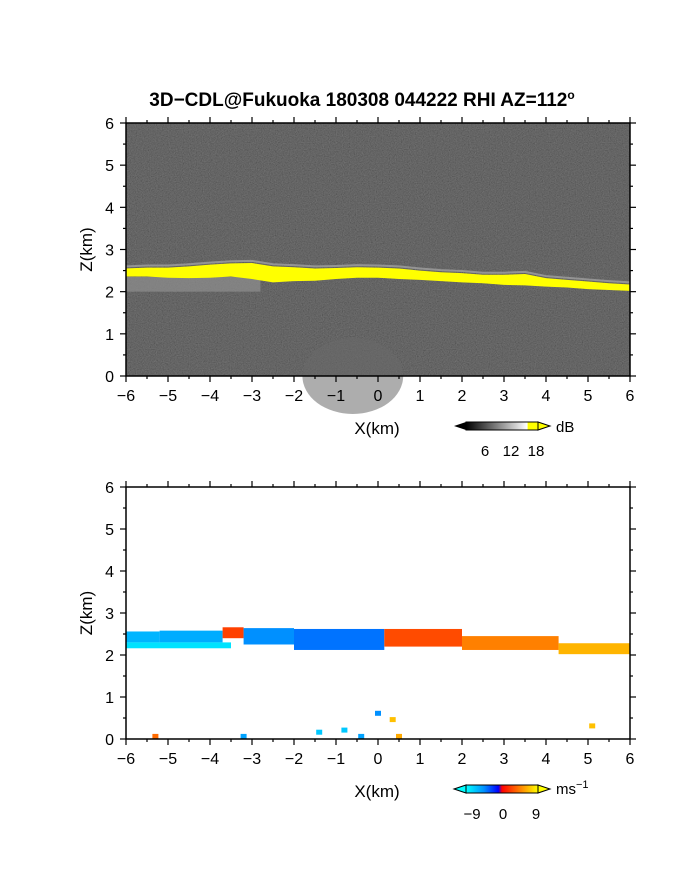 The image size is (680, 880). I want to click on velocity-colorbar-tick-neg9: −9, so click(471, 814).